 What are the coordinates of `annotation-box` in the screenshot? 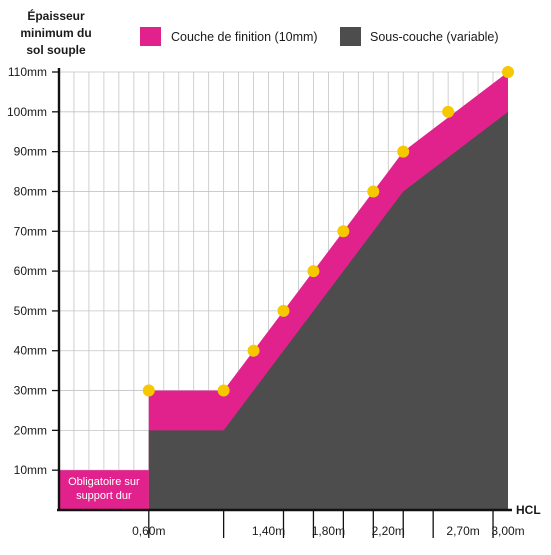 It's located at (104, 490).